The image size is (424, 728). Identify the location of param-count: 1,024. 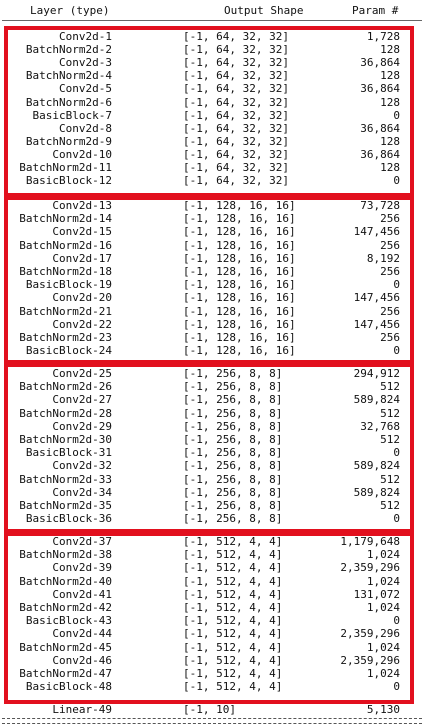
(383, 581).